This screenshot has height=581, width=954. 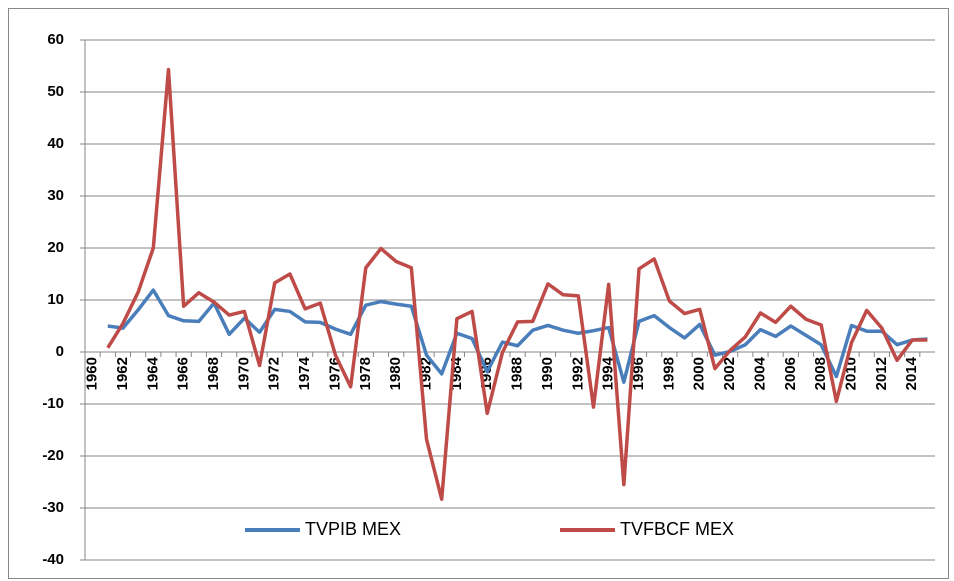 What do you see at coordinates (55, 247) in the screenshot?
I see `y-tick-label: 20` at bounding box center [55, 247].